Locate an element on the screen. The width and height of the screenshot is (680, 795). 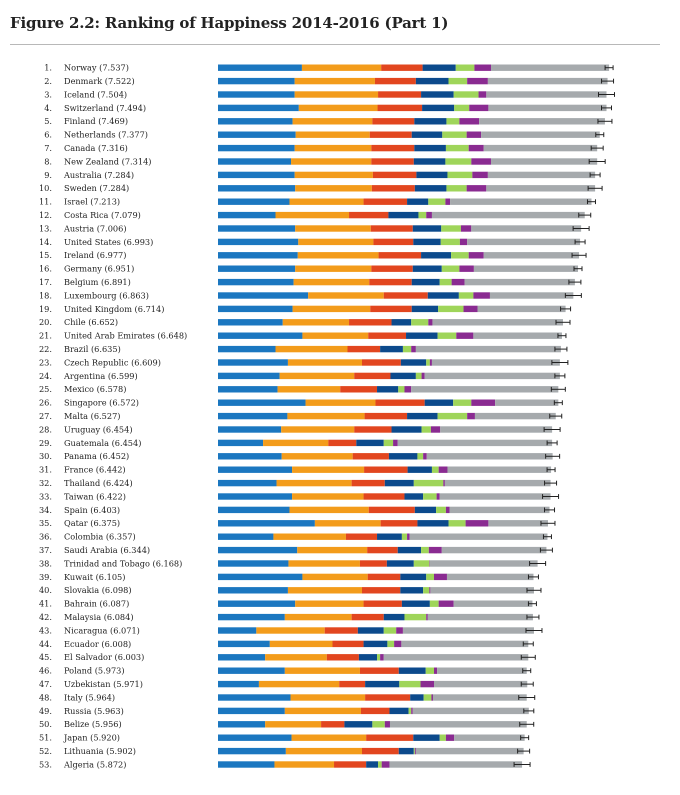
rank-label: 43. is located at coordinates (45, 630).